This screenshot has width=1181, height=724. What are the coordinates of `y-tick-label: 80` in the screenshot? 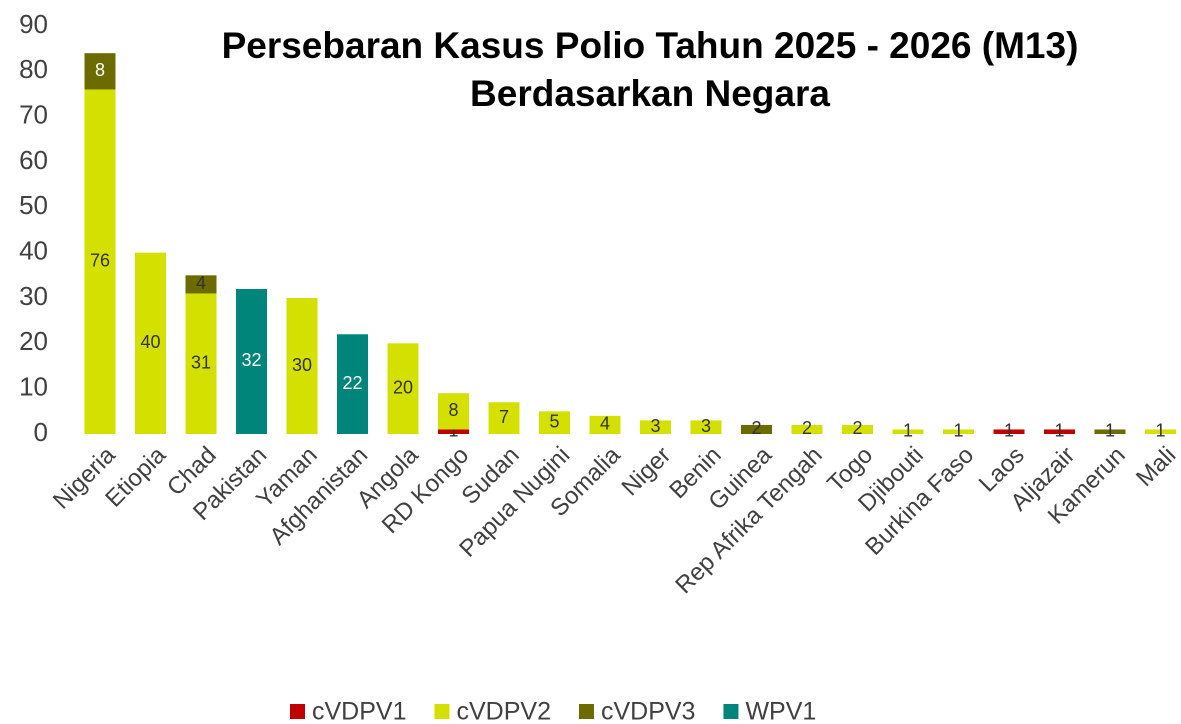 It's located at (33, 69).